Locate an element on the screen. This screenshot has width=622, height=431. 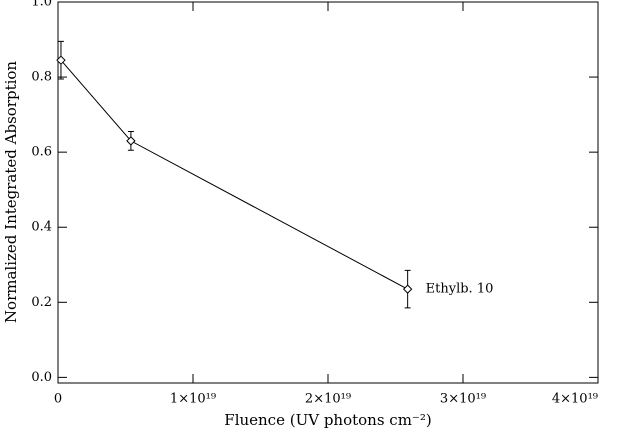
y-tick-label: 0.4 is located at coordinates (41, 227).